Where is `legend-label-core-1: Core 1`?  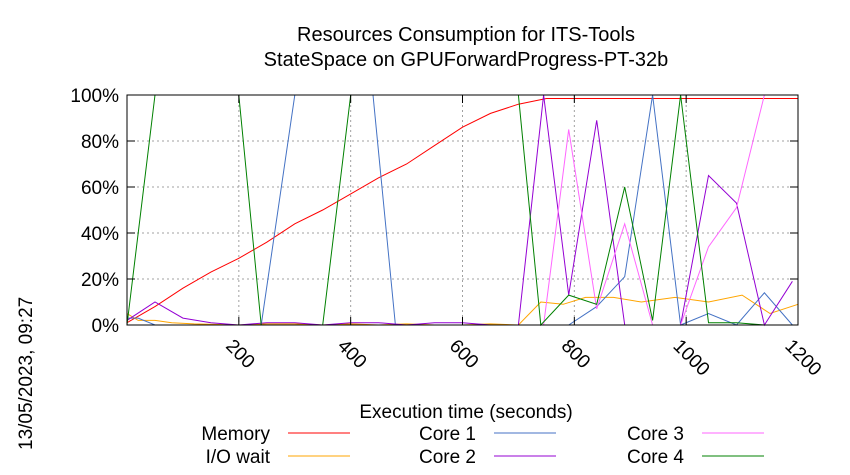 legend-label-core-1: Core 1 is located at coordinates (447, 434).